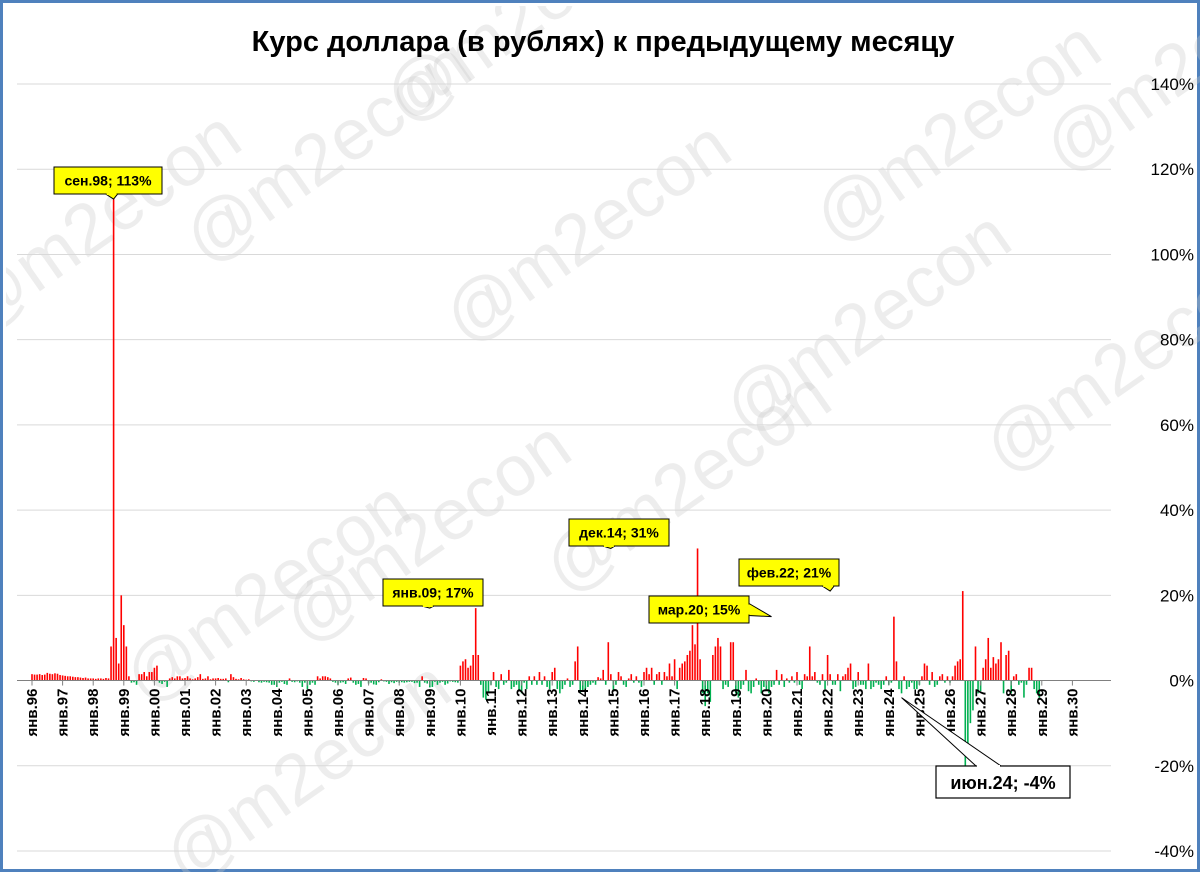 This screenshot has width=1200, height=872. What do you see at coordinates (491, 712) in the screenshot?
I see `x-tick-label: янв.11` at bounding box center [491, 712].